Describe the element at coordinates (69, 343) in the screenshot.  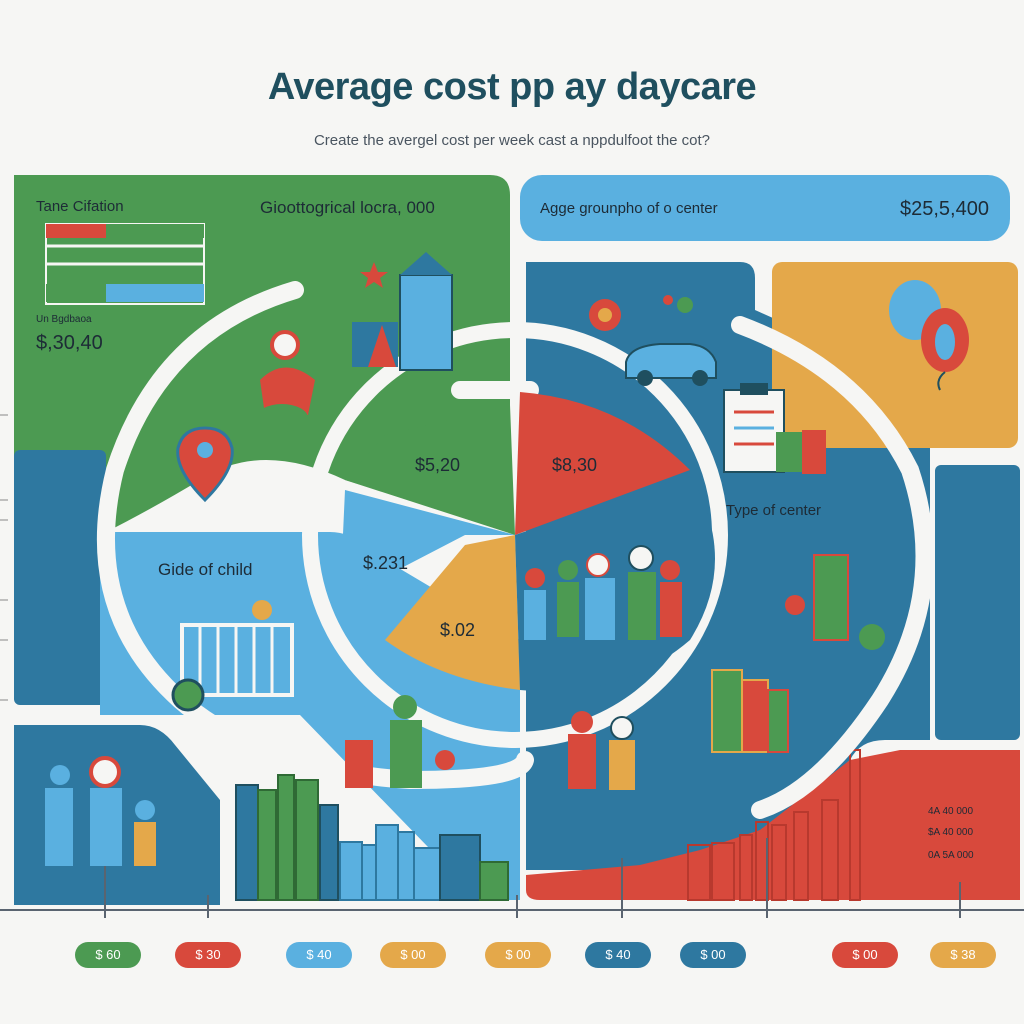
I see `legend-value: $,30,40` at that location.